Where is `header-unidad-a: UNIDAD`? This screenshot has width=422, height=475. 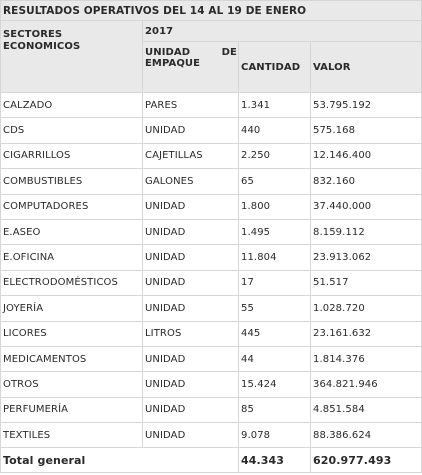 header-unidad-a: UNIDAD is located at coordinates (168, 52).